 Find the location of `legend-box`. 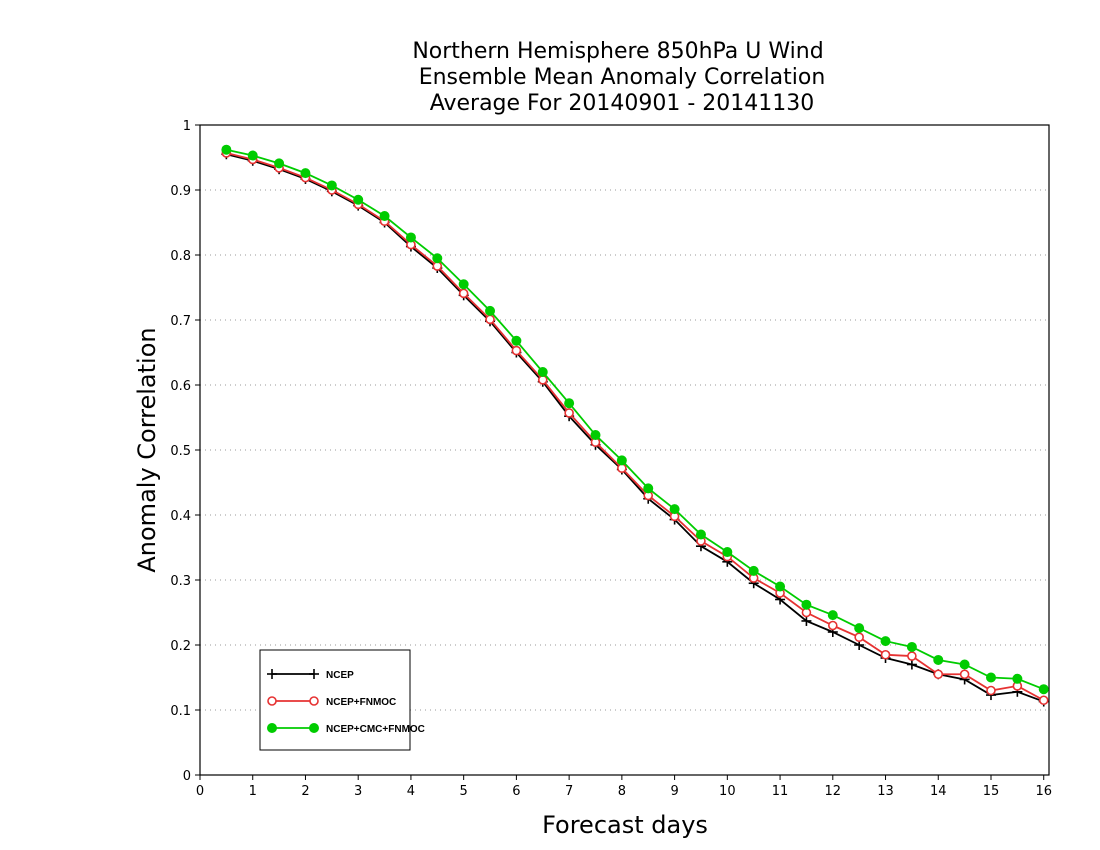

legend-box is located at coordinates (335, 700).